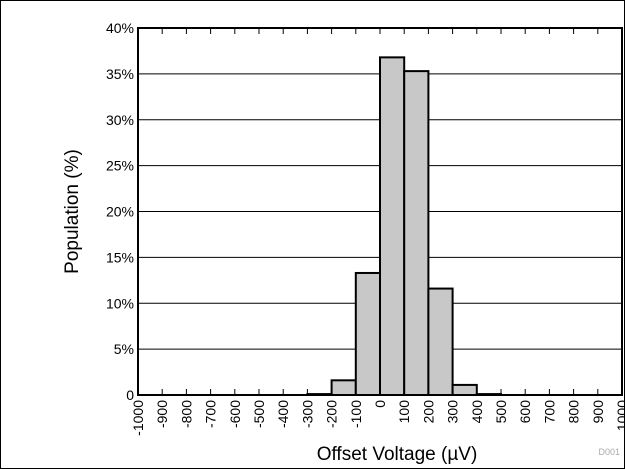 The image size is (625, 469). Describe the element at coordinates (307, 414) in the screenshot. I see `x-tick-label: -300` at that location.